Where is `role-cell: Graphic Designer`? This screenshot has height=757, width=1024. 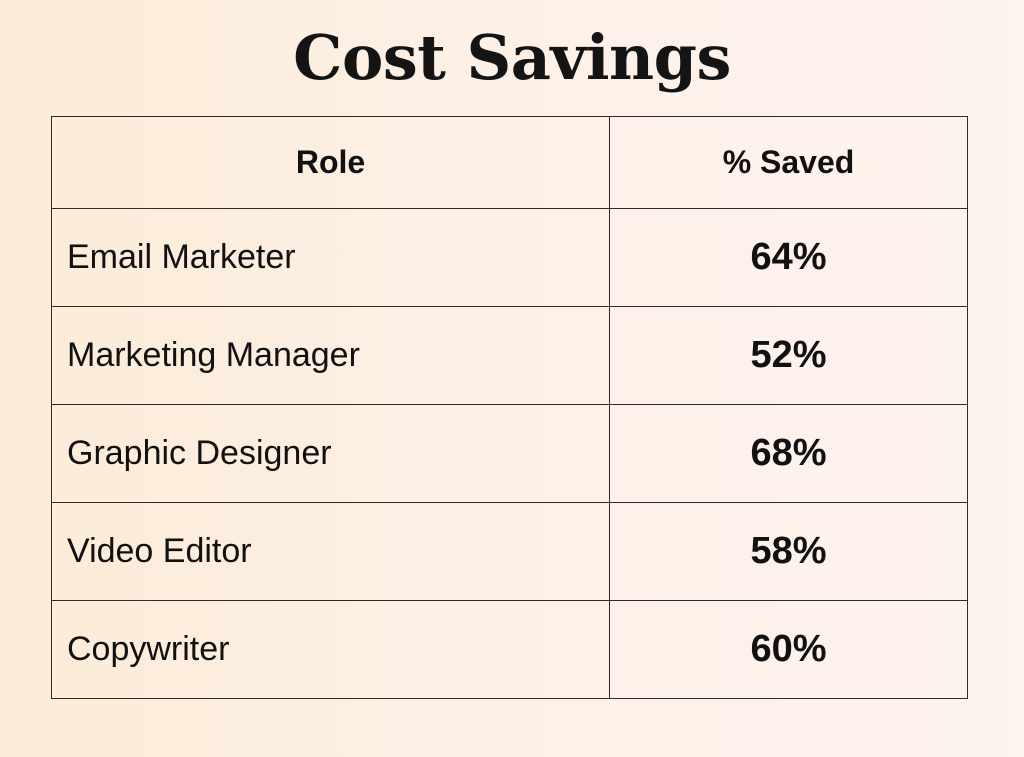 role-cell: Graphic Designer is located at coordinates (330, 453).